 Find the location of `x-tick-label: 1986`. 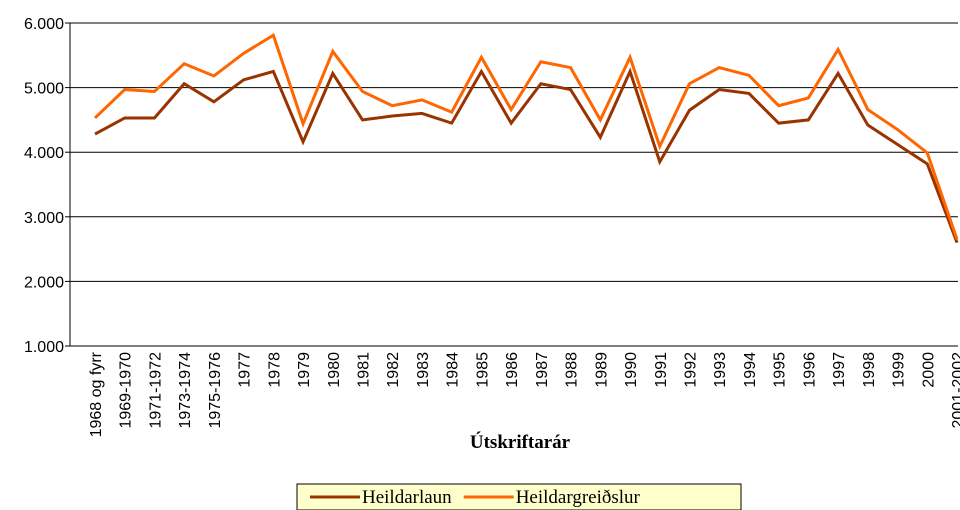

x-tick-label: 1986 is located at coordinates (512, 370).